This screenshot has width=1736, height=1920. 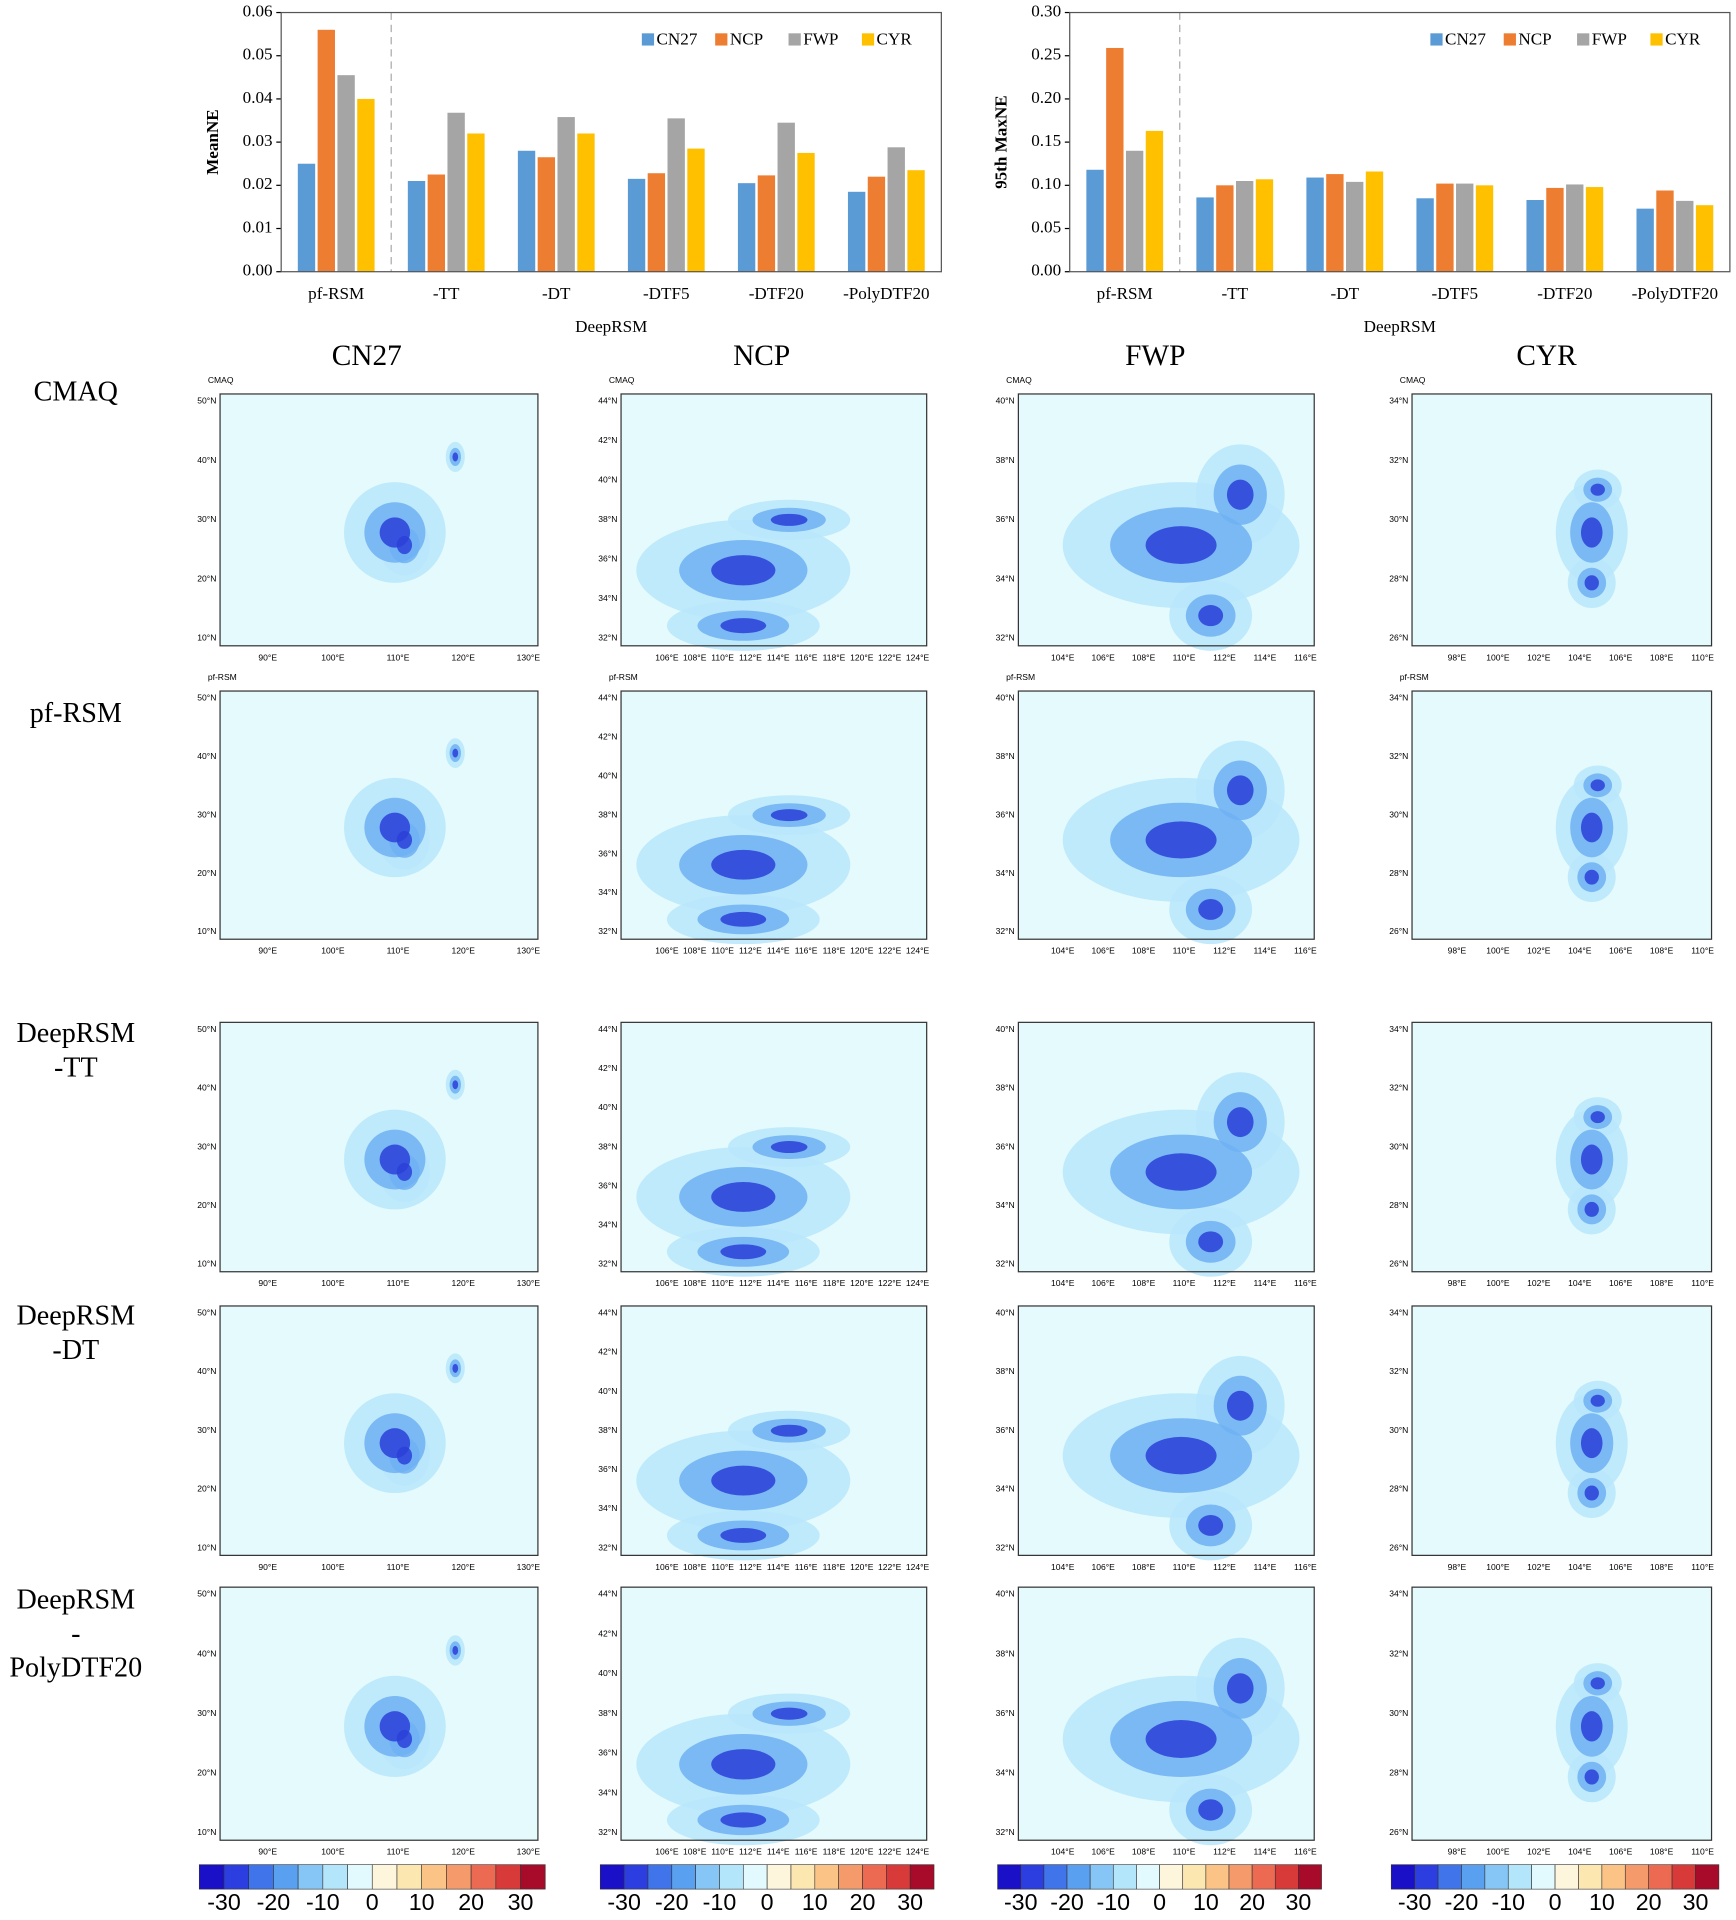 I want to click on lat-label: 44°N, so click(x=607, y=698).